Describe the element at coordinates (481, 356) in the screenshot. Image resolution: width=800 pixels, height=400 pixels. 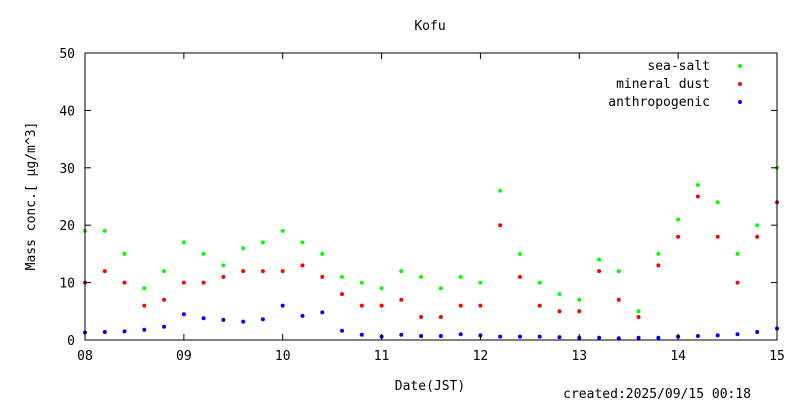
I see `x-tick-label: 12` at that location.